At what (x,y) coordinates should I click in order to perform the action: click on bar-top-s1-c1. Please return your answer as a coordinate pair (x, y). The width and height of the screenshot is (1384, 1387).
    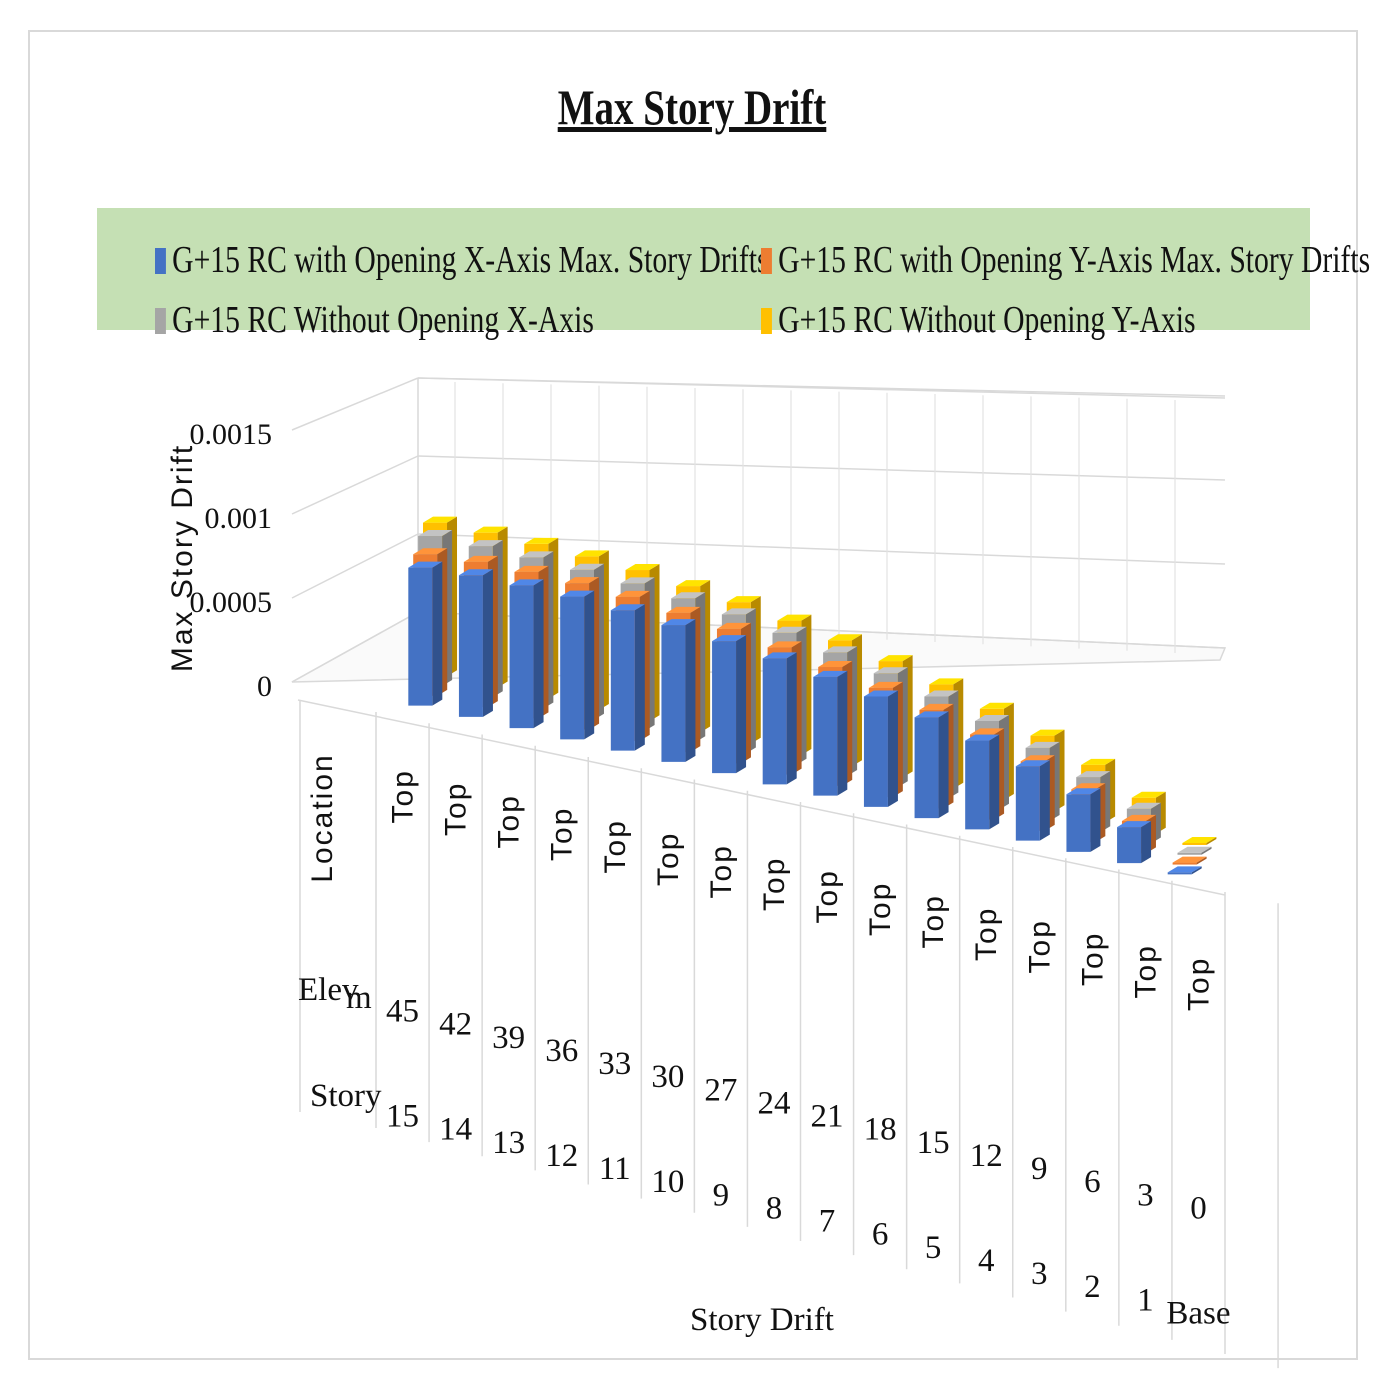
    Looking at the image, I should click on (425, 564).